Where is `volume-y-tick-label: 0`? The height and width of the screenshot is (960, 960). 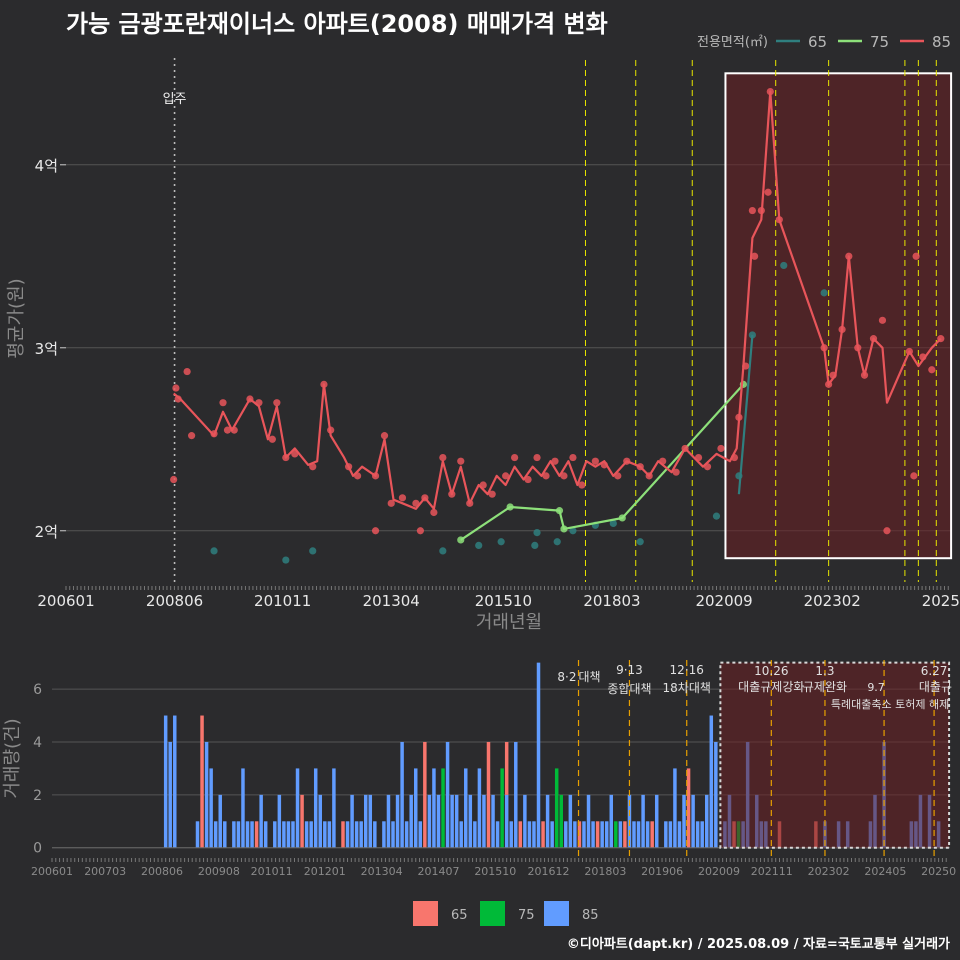 volume-y-tick-label: 0 is located at coordinates (37, 849).